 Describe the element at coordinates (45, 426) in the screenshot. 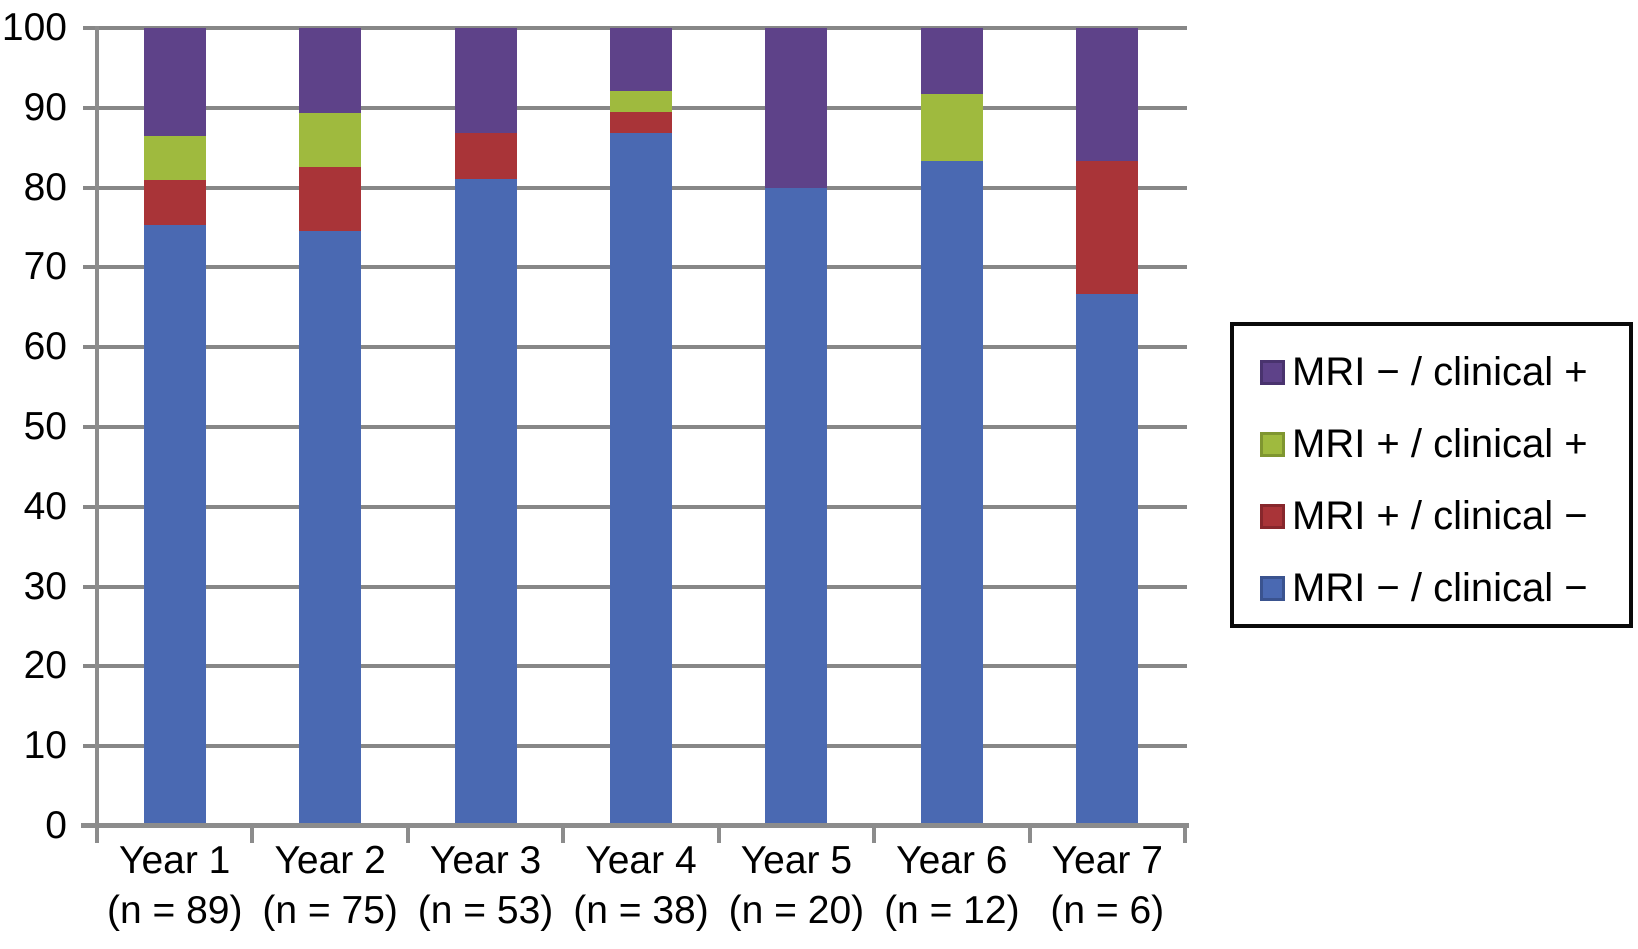

I see `y-axis-tick-label: 50` at that location.